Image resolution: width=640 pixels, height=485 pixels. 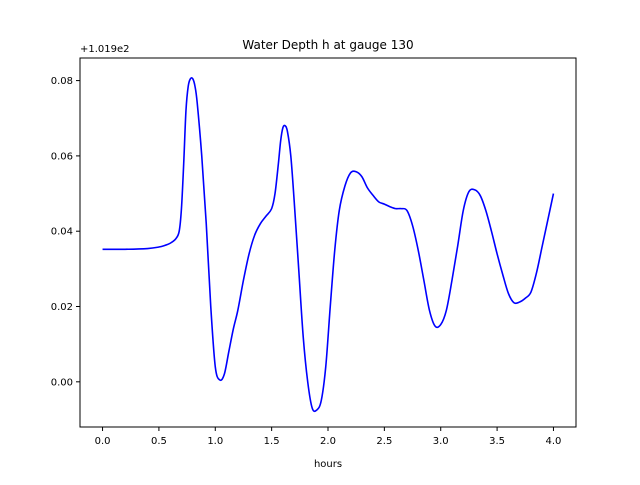 I want to click on x-tick-label: 0.0, so click(x=103, y=441).